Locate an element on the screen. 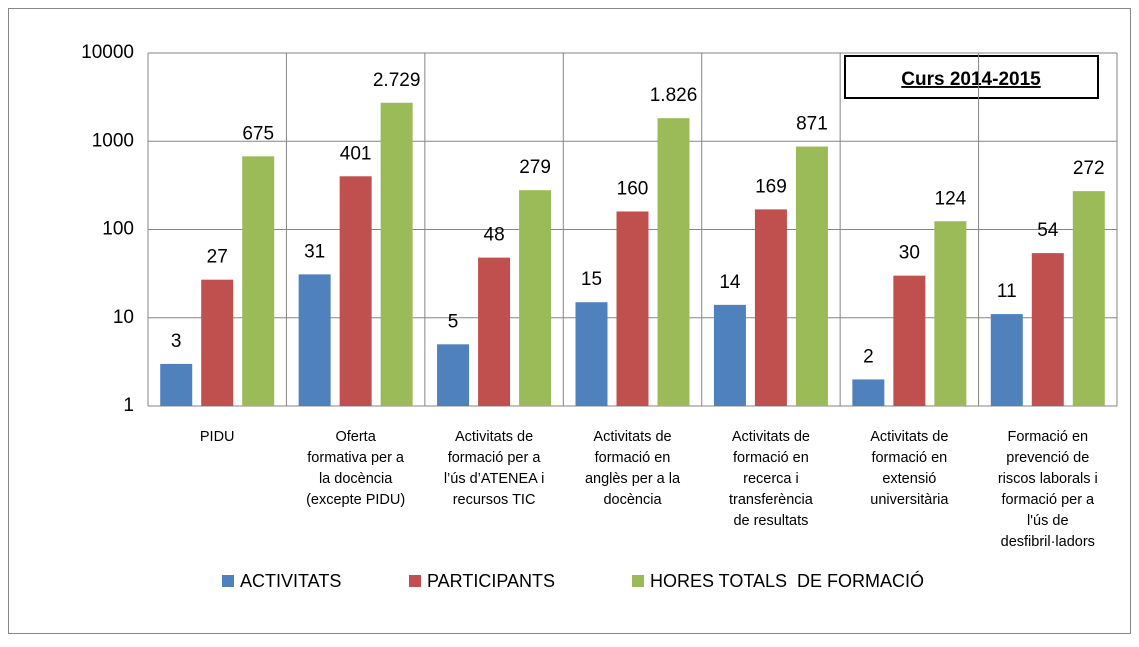 The height and width of the screenshot is (647, 1139). value-label: 30 is located at coordinates (909, 253).